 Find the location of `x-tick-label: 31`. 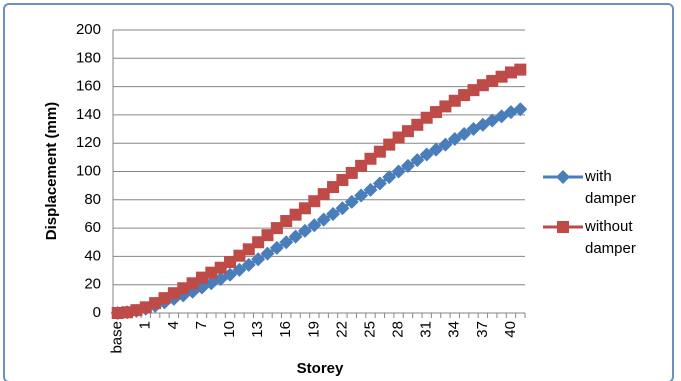

x-tick-label: 31 is located at coordinates (426, 329).